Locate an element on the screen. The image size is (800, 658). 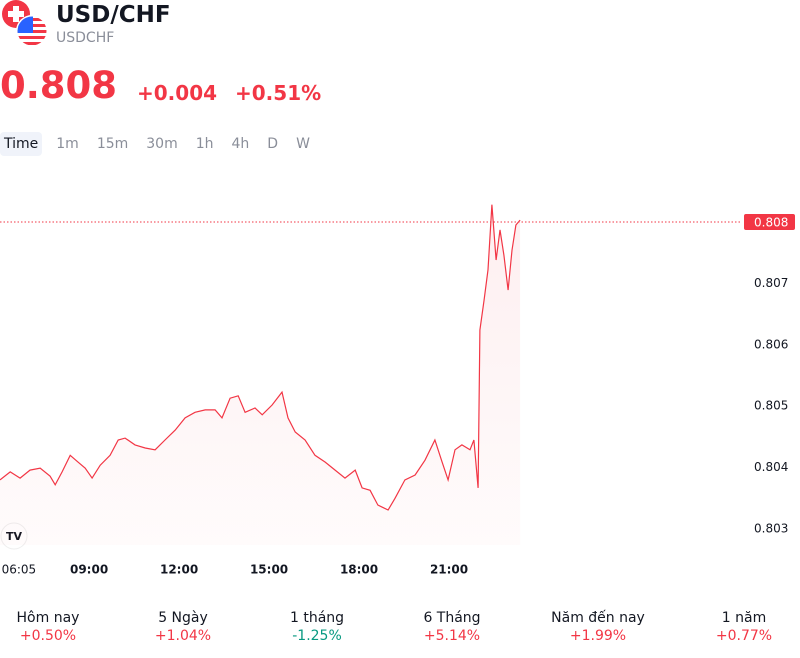
performance-value: +1.04% is located at coordinates (183, 636).